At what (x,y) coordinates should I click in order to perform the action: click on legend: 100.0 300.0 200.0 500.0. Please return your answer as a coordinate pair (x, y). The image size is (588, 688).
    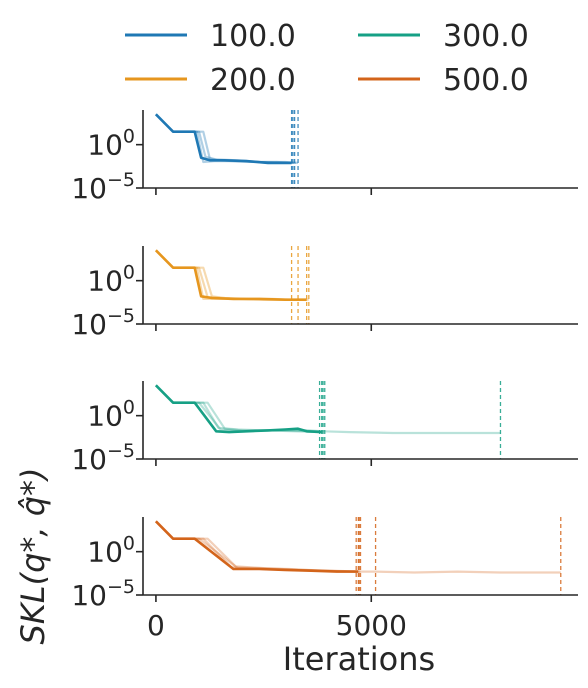
    Looking at the image, I should click on (327, 58).